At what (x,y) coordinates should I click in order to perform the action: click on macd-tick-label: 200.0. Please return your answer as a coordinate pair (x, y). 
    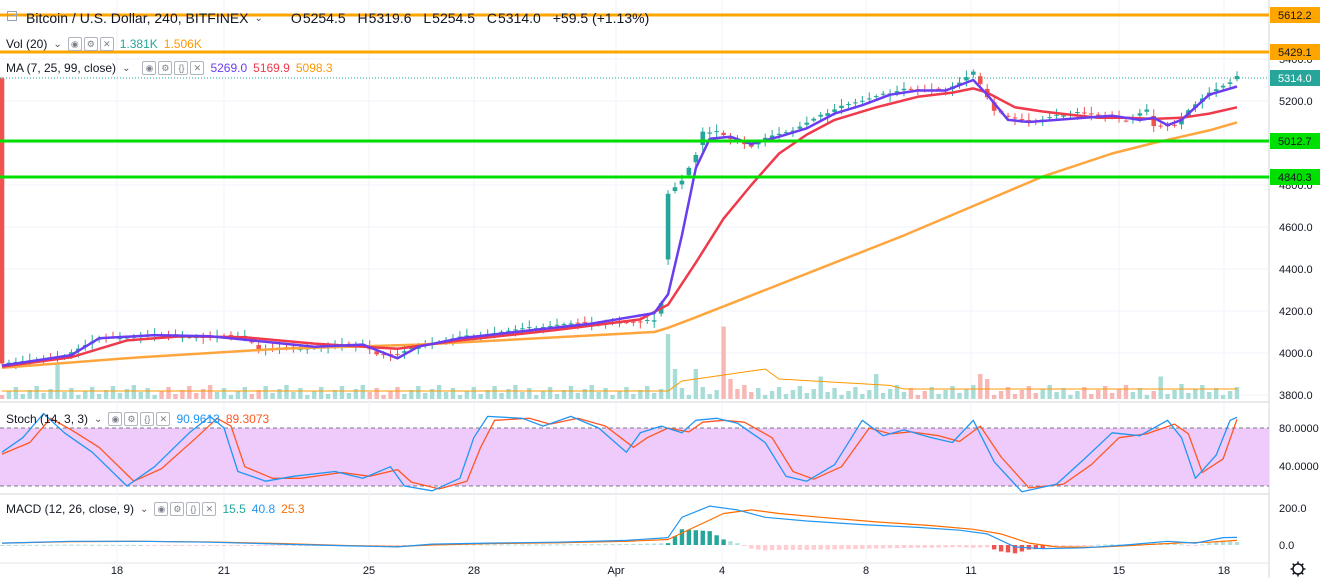
    Looking at the image, I should click on (1293, 509).